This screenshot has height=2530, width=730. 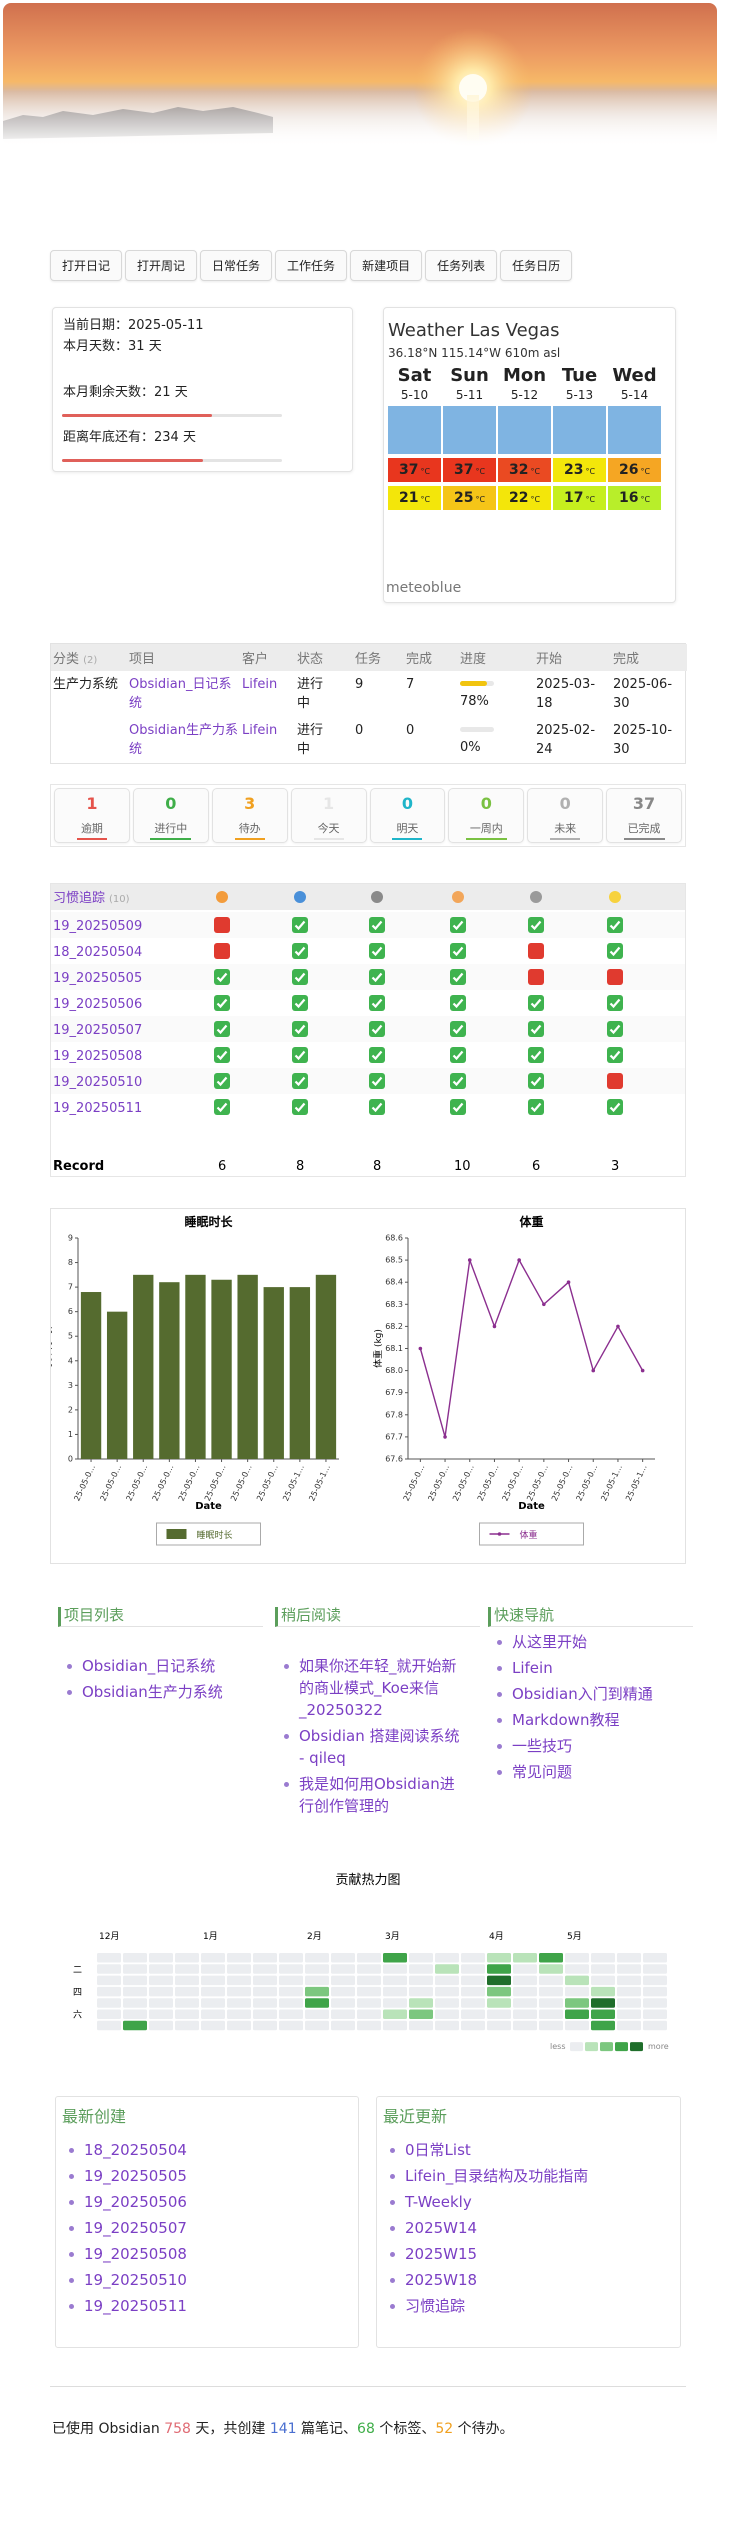 I want to click on cell: 2025-10-30, so click(x=649, y=740).